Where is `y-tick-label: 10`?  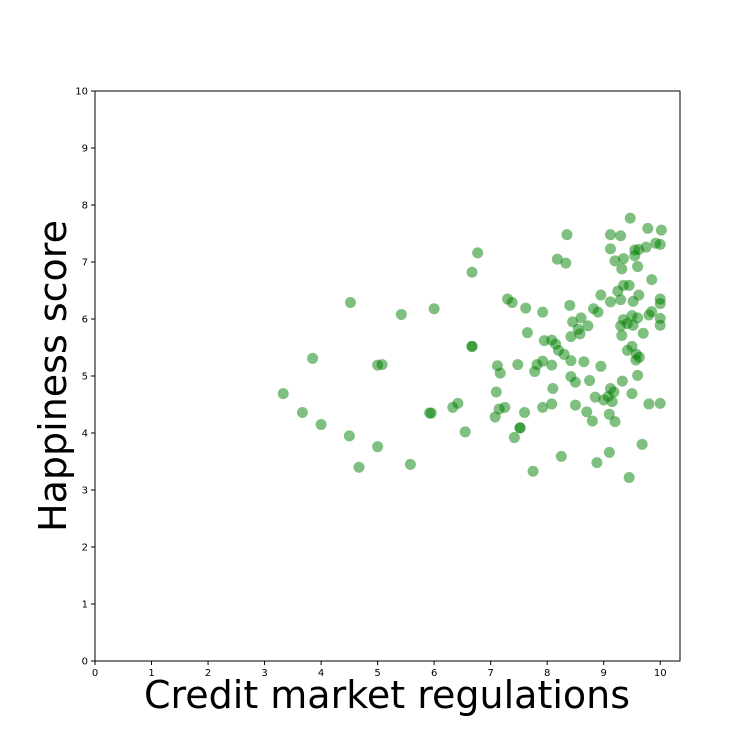 y-tick-label: 10 is located at coordinates (81, 92).